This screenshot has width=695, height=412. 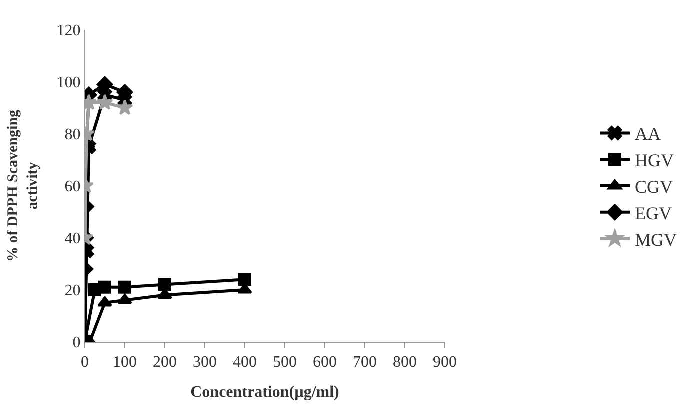 I want to click on legend-label: CGV, so click(x=654, y=187).